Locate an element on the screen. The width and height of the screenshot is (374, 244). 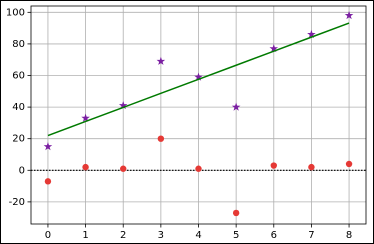
x-tick-label: 1 is located at coordinates (85, 235).